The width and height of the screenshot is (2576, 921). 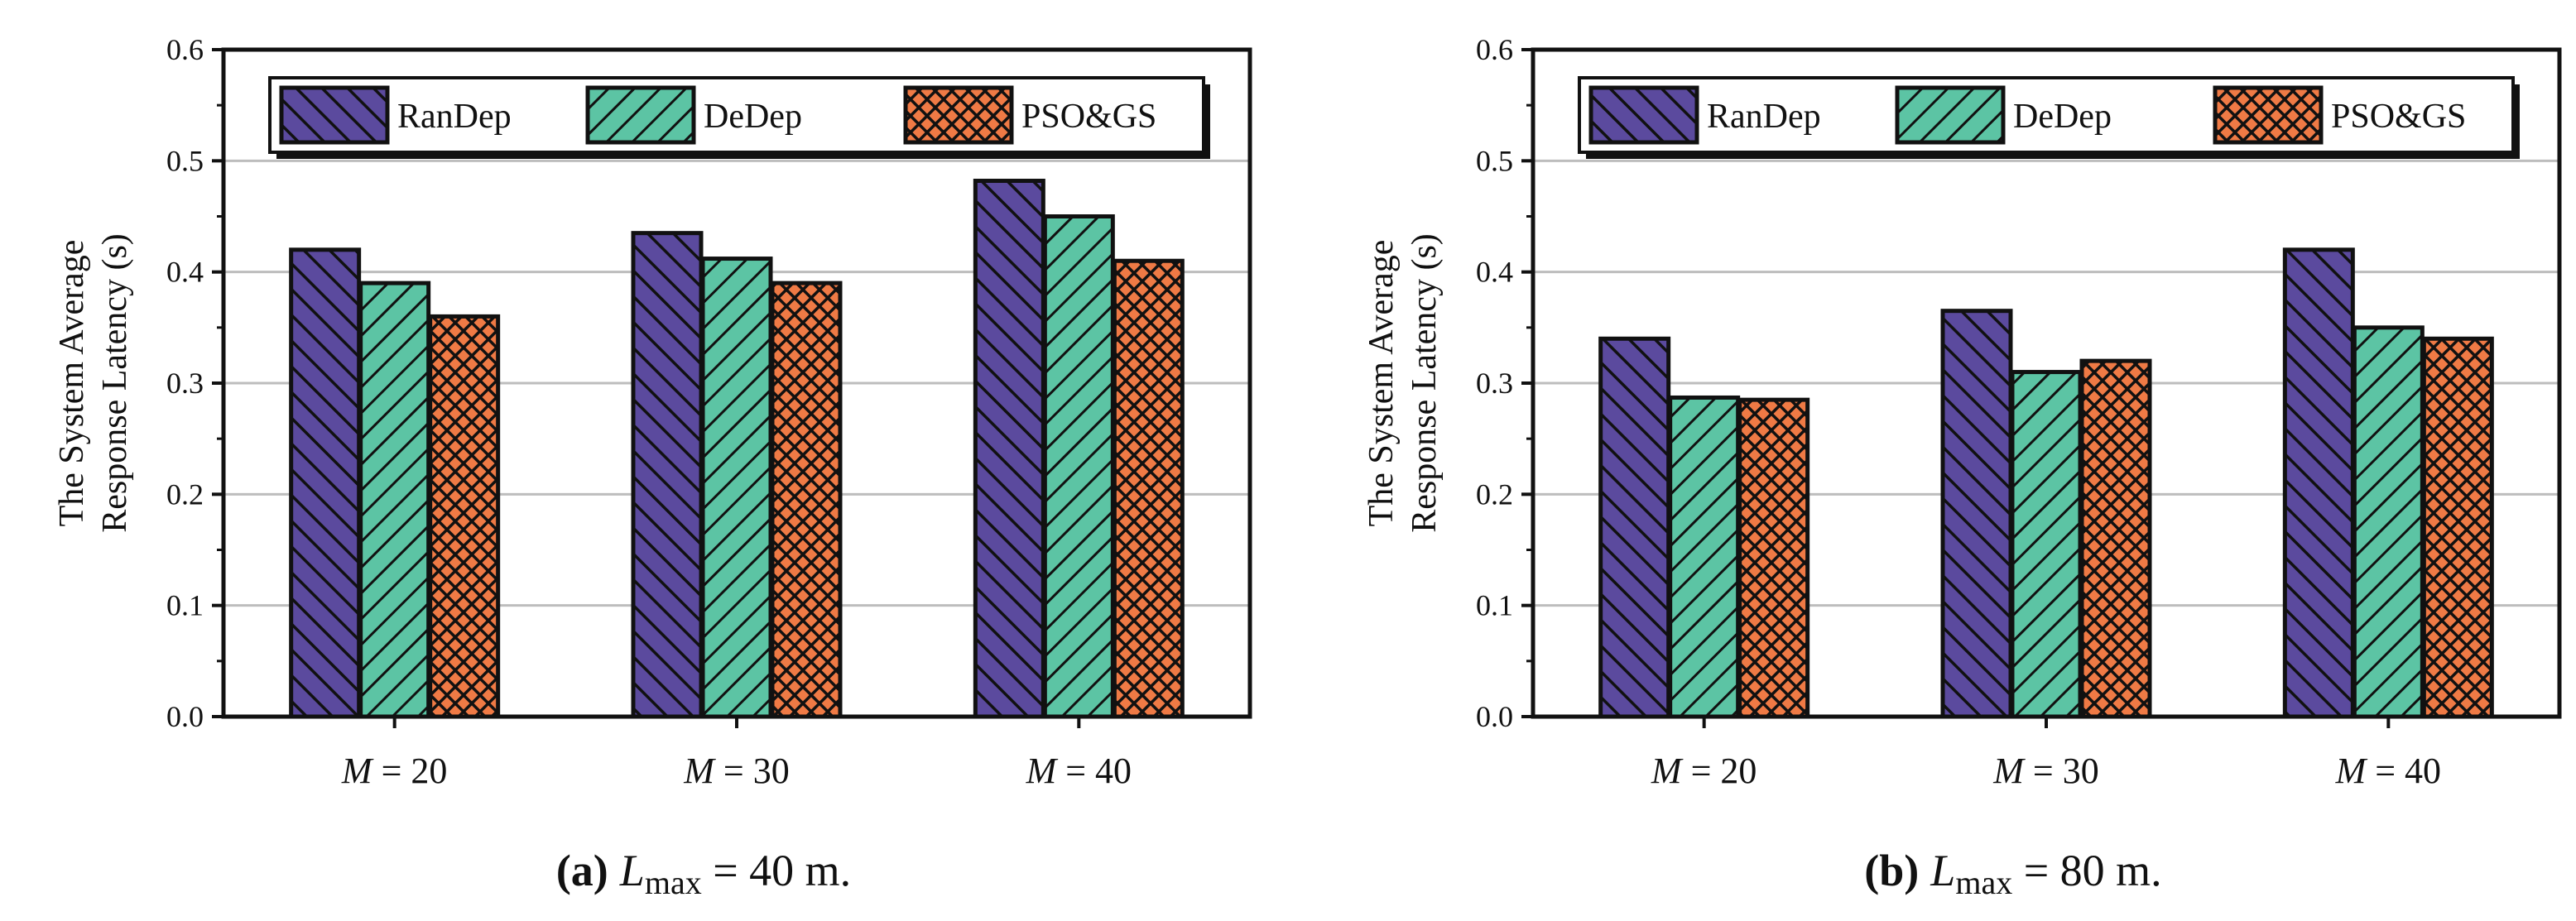 I want to click on chart-caption: (a) Lmax = 40 m., so click(x=703, y=873).